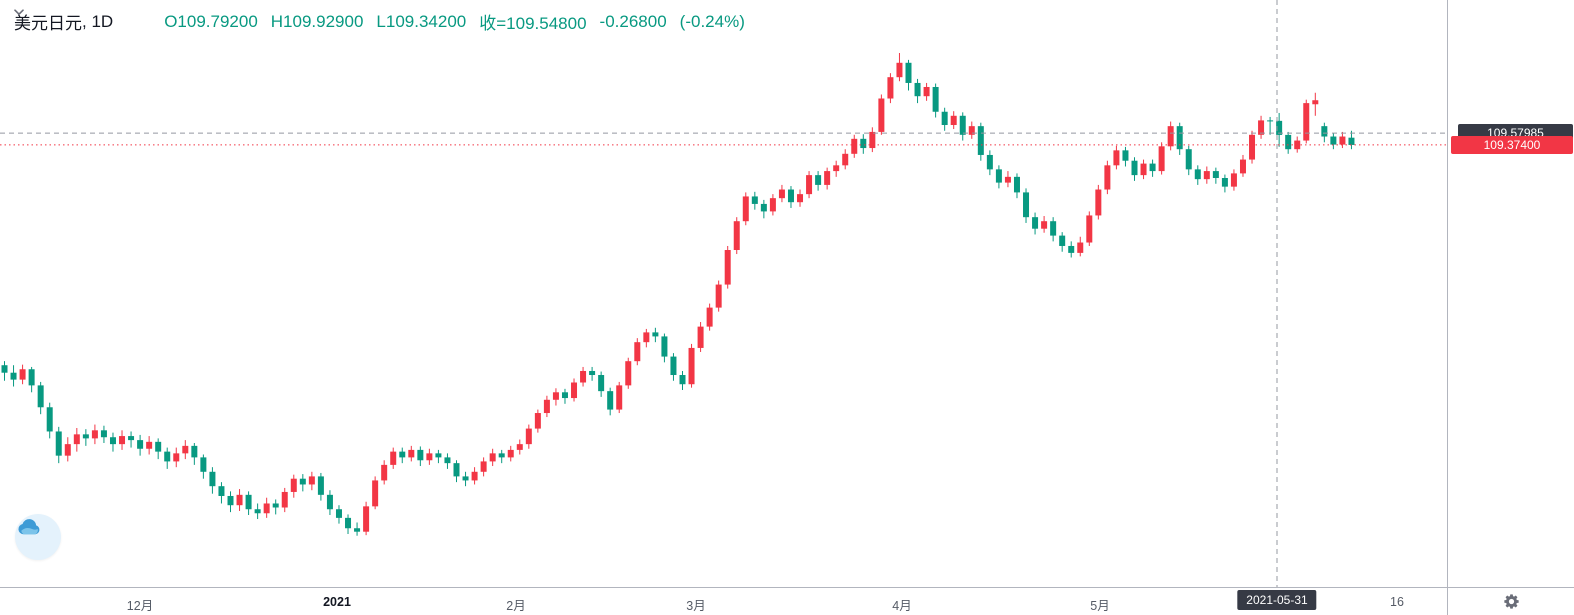 Image resolution: width=1574 pixels, height=615 pixels. What do you see at coordinates (211, 21) in the screenshot?
I see `open-value: O109.79200` at bounding box center [211, 21].